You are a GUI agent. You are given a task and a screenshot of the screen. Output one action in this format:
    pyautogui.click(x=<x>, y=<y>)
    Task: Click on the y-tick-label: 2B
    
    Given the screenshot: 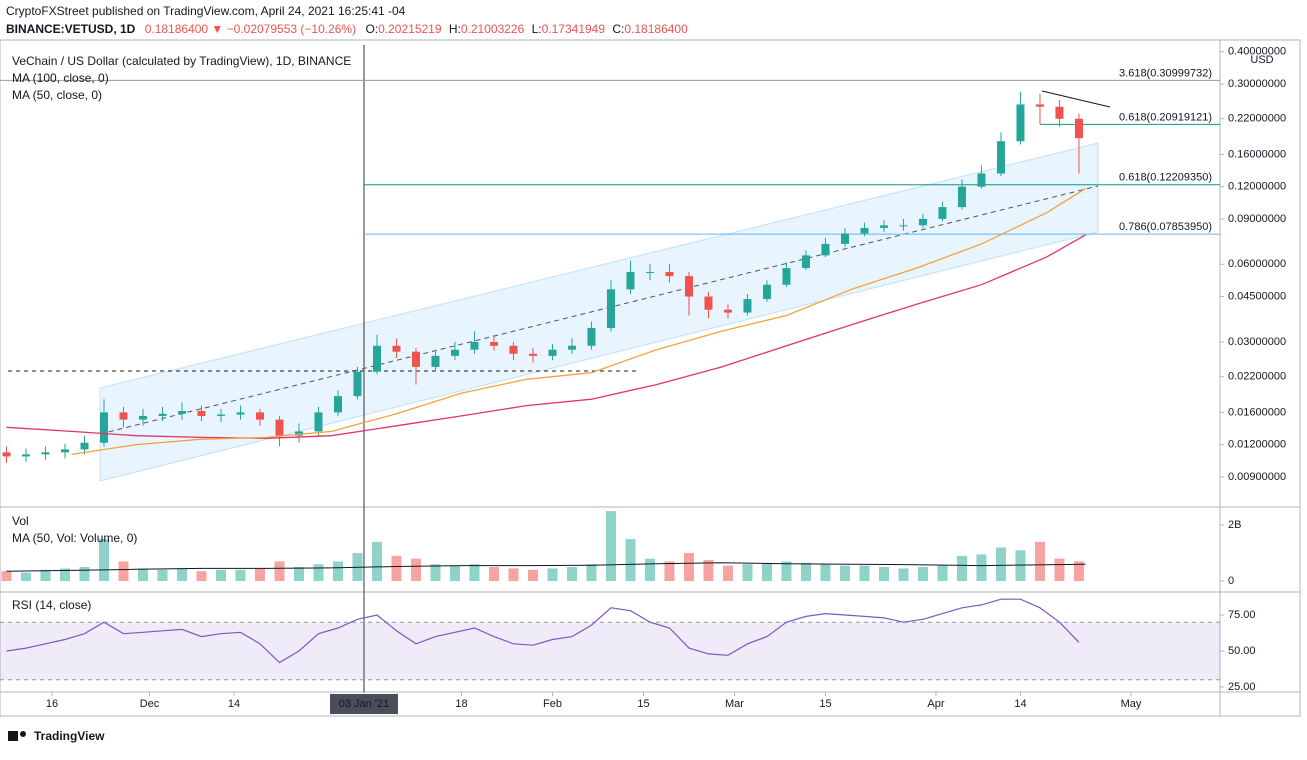 What is the action you would take?
    pyautogui.click(x=1234, y=525)
    